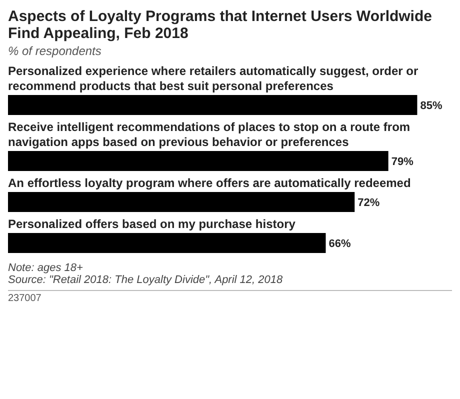  Describe the element at coordinates (210, 183) in the screenshot. I see `y-tick-label: An effortless loyalty program where offers are automatically redeemed` at that location.